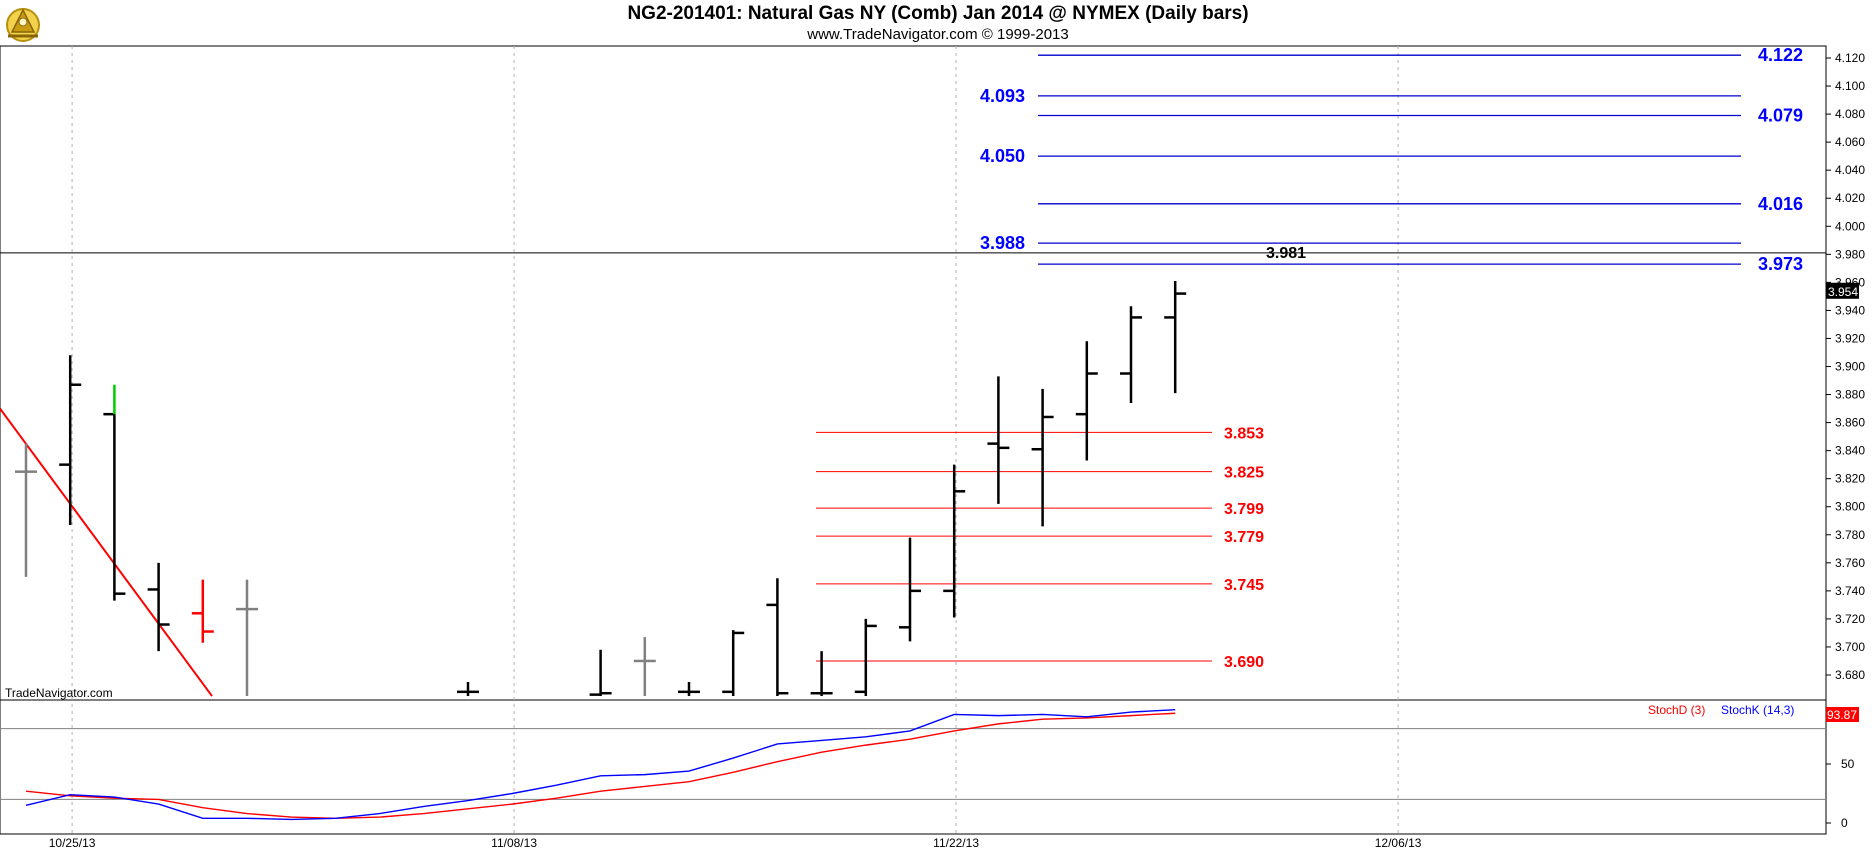  Describe the element at coordinates (1286, 253) in the screenshot. I see `black-level-label: 3.981` at that location.